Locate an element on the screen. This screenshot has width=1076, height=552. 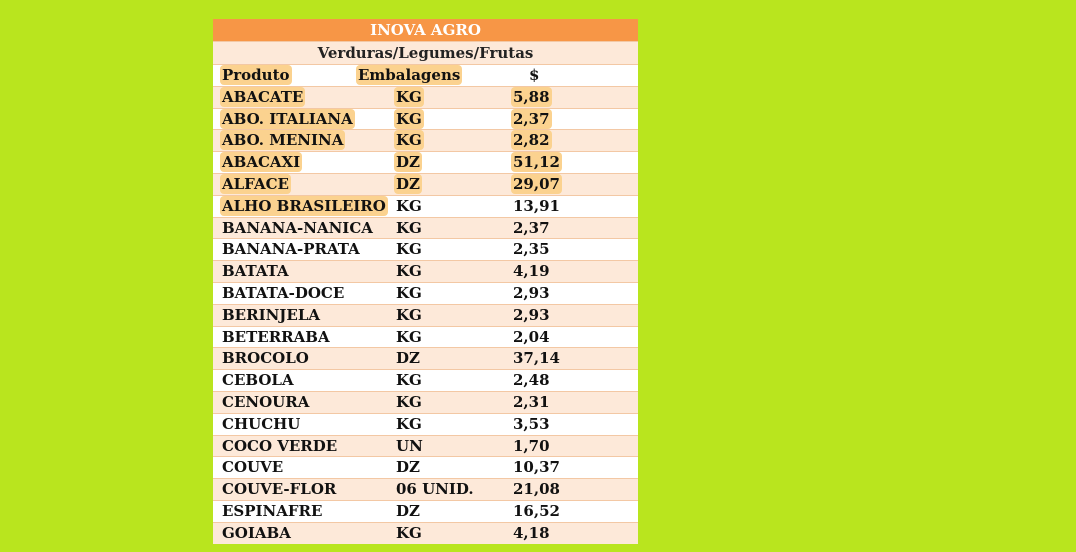
table-row: COCO VERDE UN 1,70 is located at coordinates (425, 445).